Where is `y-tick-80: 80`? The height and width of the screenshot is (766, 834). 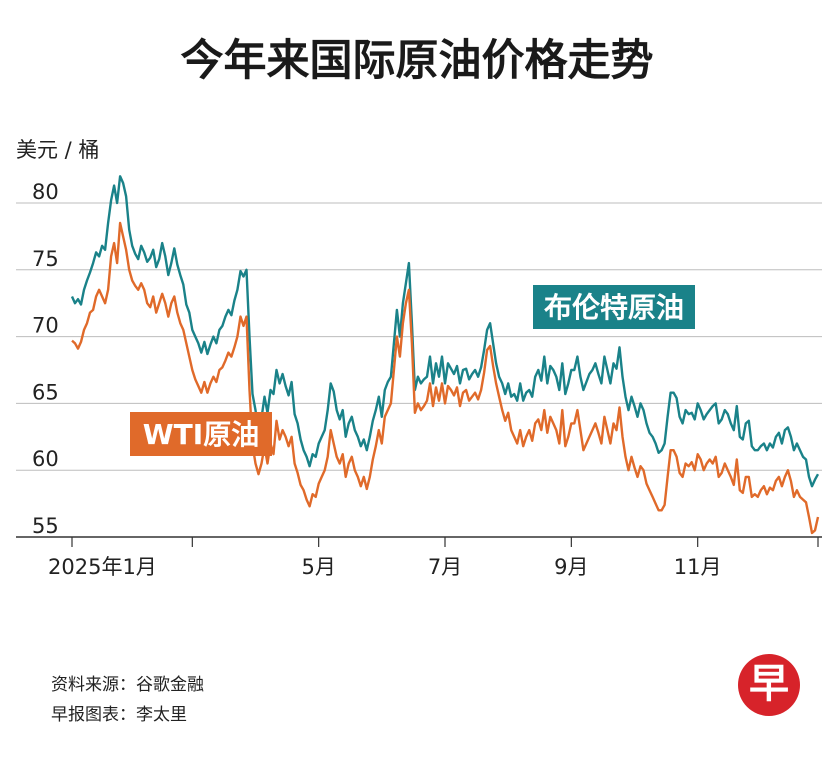 y-tick-80: 80 is located at coordinates (45, 192).